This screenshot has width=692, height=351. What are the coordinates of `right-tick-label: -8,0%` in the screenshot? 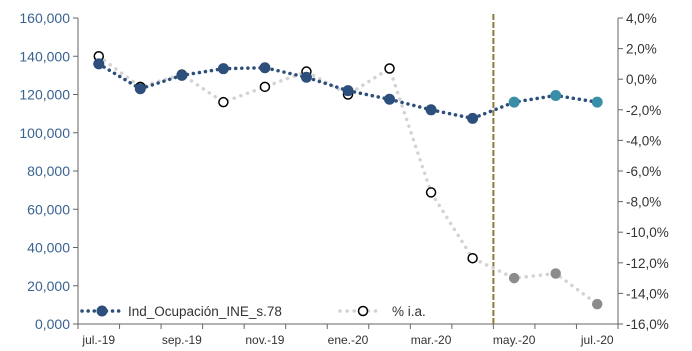 It's located at (643, 202).